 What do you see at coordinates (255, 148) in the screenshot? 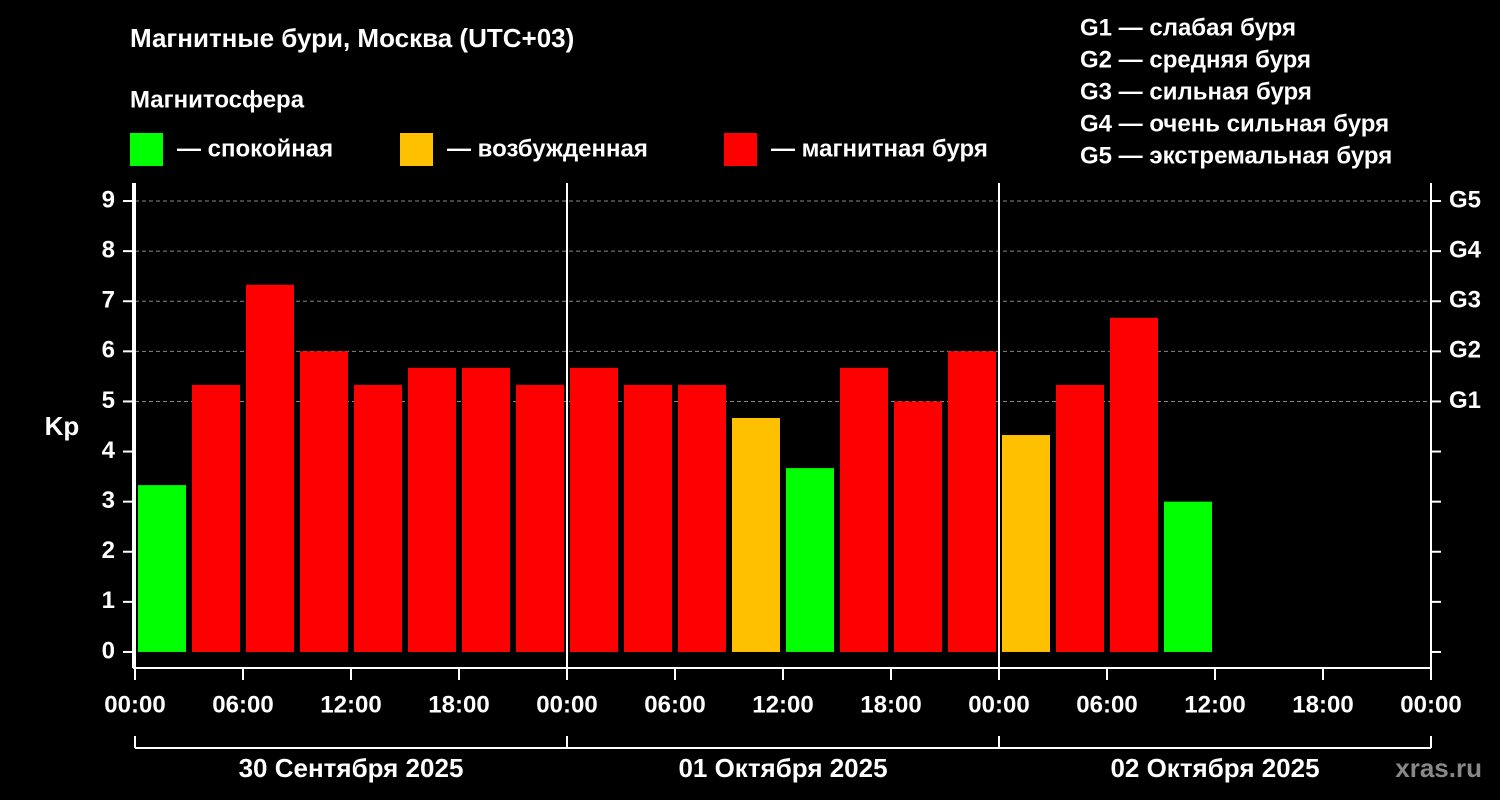
I see `legend-label: — спокойная` at bounding box center [255, 148].